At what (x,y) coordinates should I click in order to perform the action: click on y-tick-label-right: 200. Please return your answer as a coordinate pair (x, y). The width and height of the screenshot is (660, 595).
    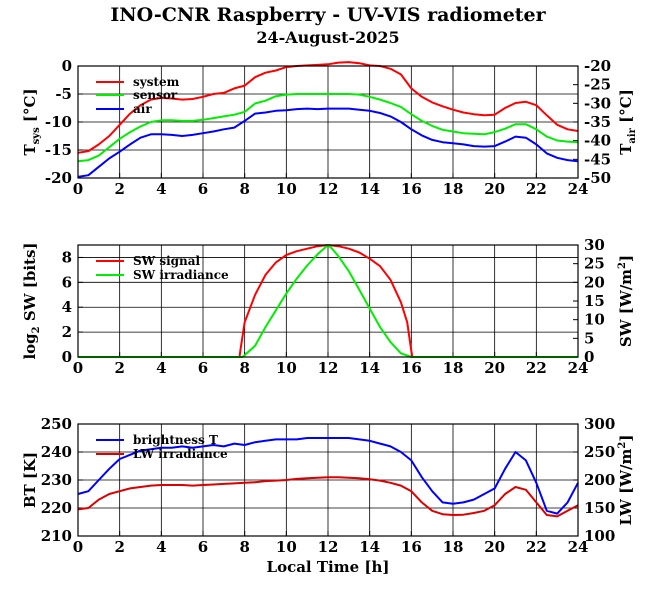
    Looking at the image, I should click on (599, 480).